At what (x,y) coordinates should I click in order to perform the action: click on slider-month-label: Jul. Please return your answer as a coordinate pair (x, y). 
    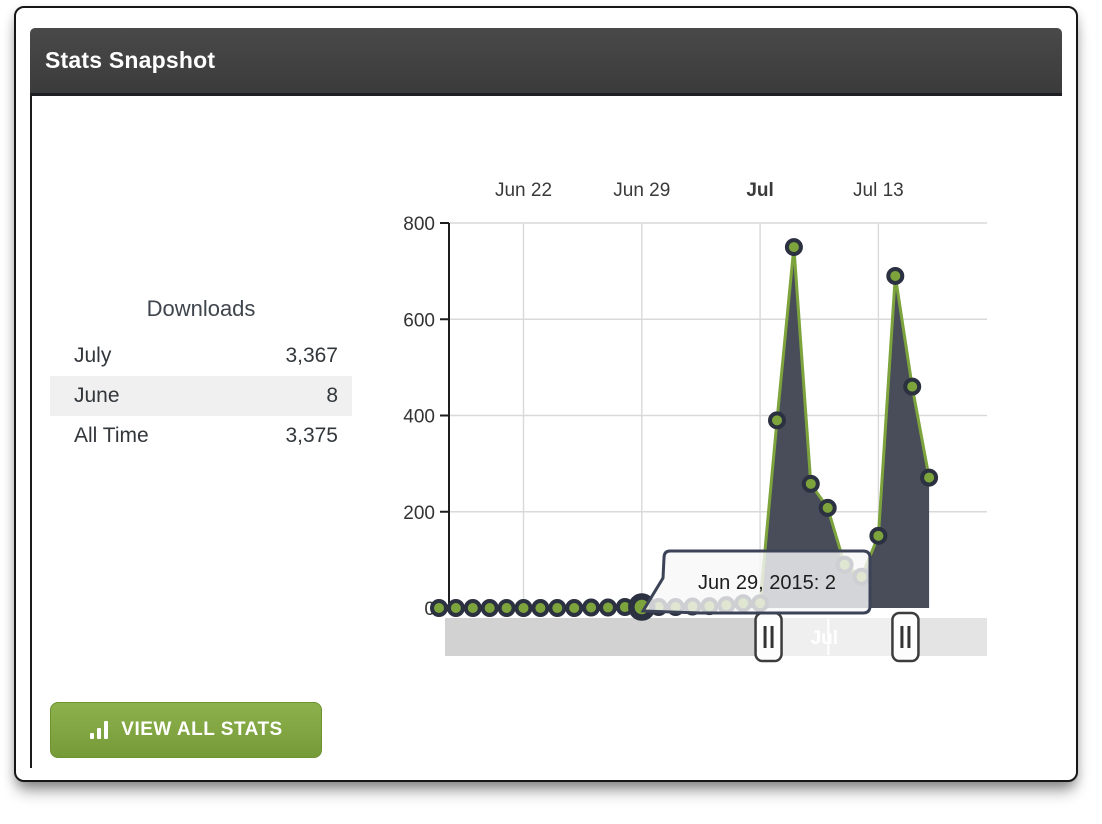
    Looking at the image, I should click on (824, 638).